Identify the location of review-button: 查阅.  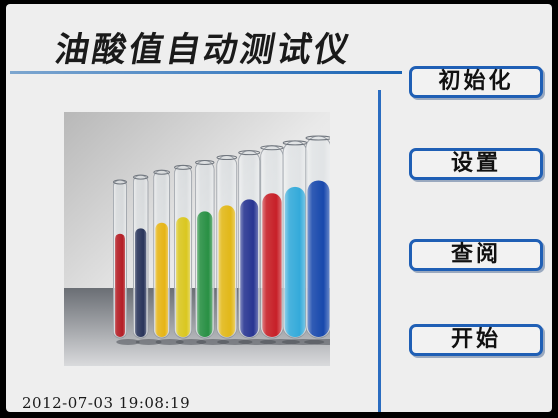
(476, 255).